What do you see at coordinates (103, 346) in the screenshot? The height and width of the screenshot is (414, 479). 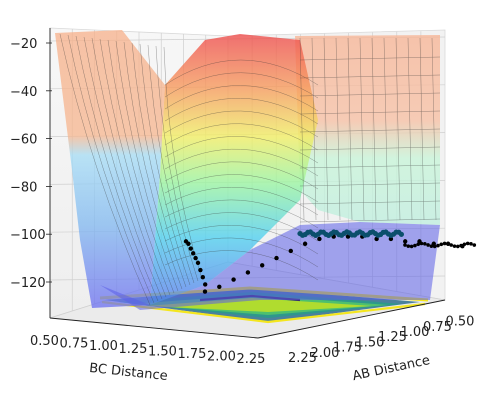 I see `bc-tick-label-2: 1.00` at bounding box center [103, 346].